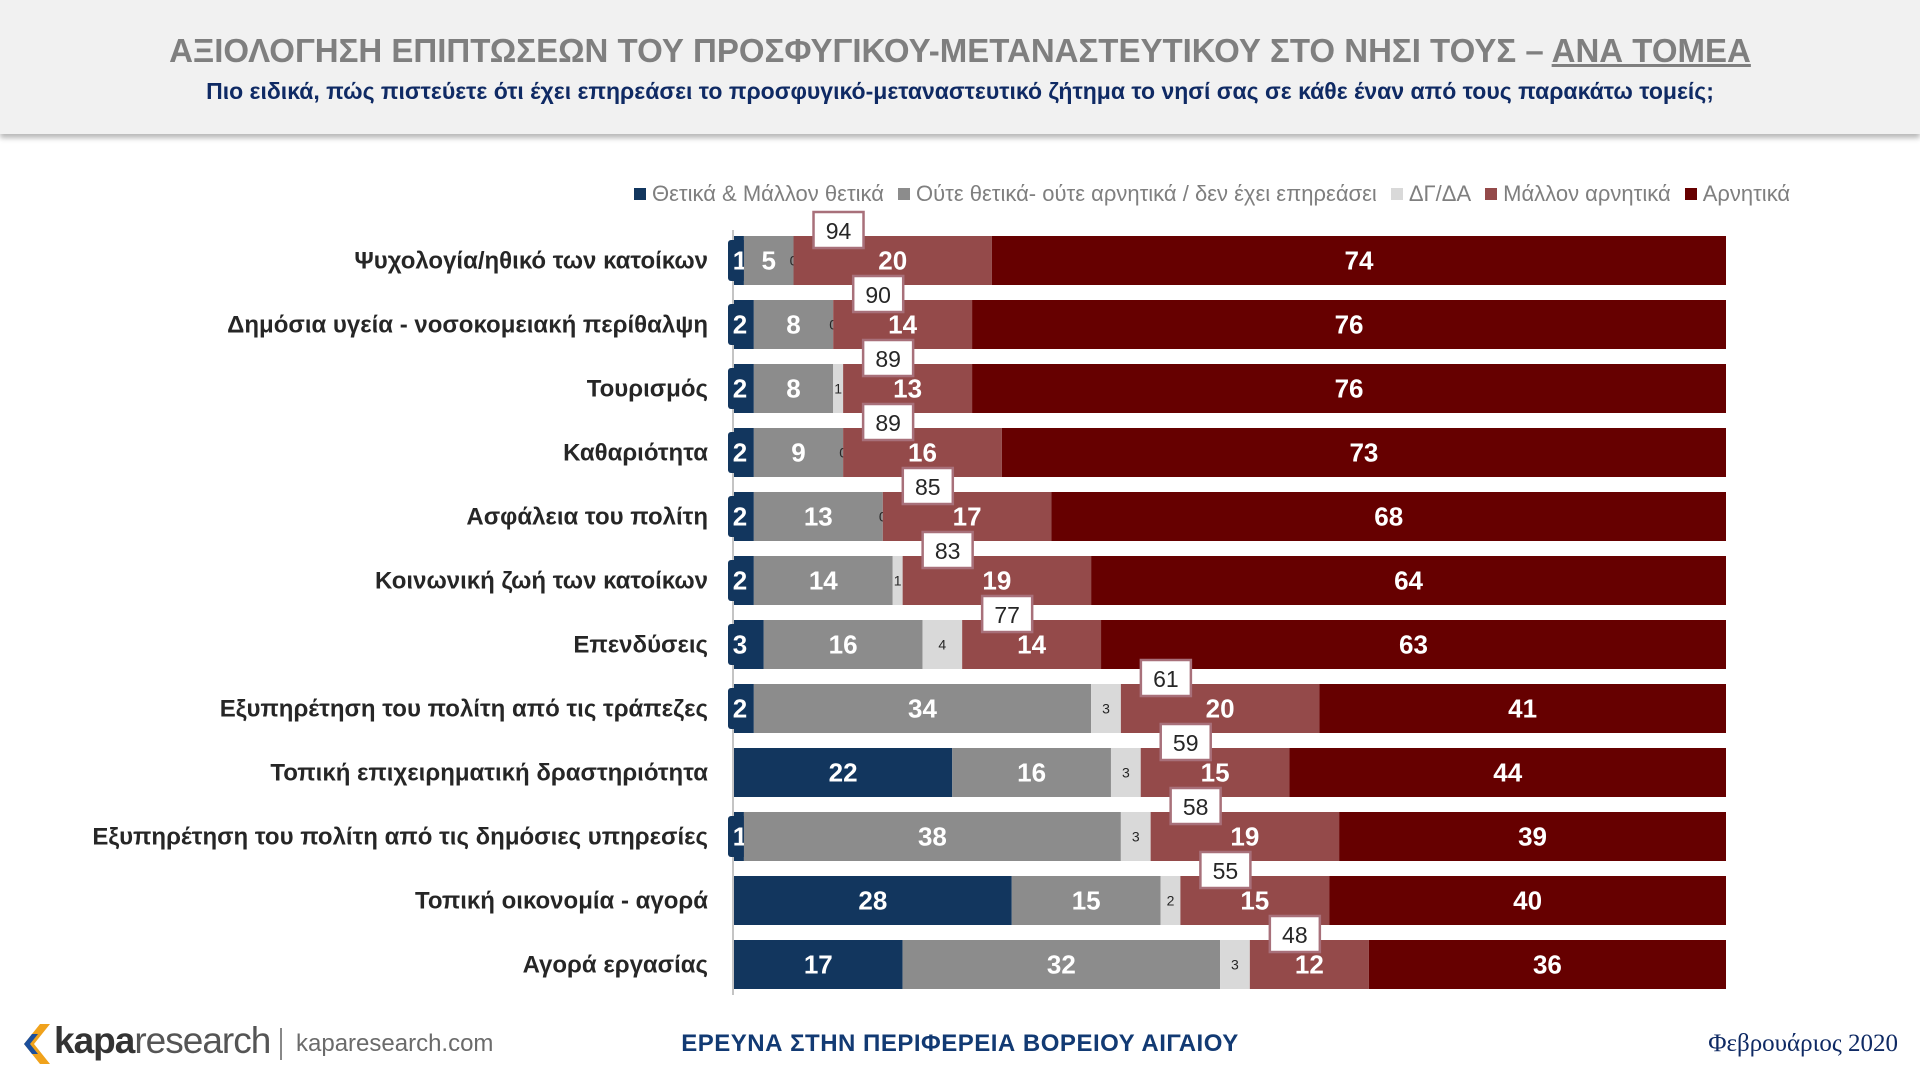  Describe the element at coordinates (1507, 773) in the screenshot. I see `bar-value-label: 44` at that location.